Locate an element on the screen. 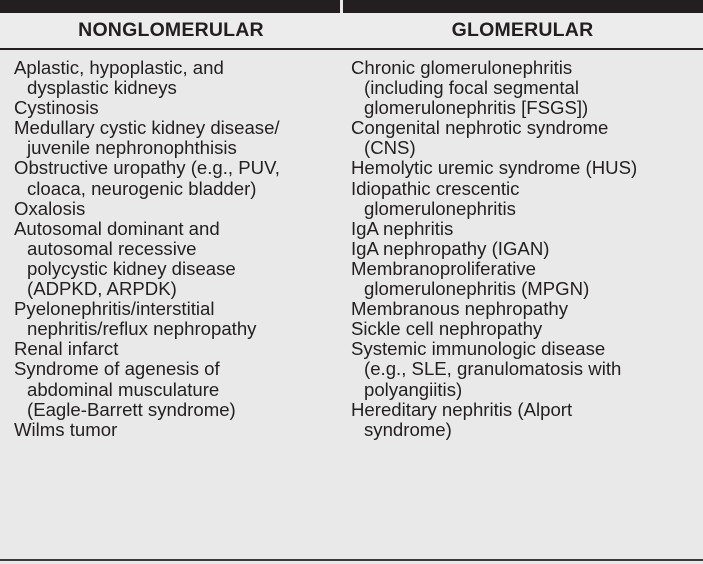 This screenshot has height=564, width=703. glomerular-item-line: glomerulonephritis (MPGN) is located at coordinates (477, 289).